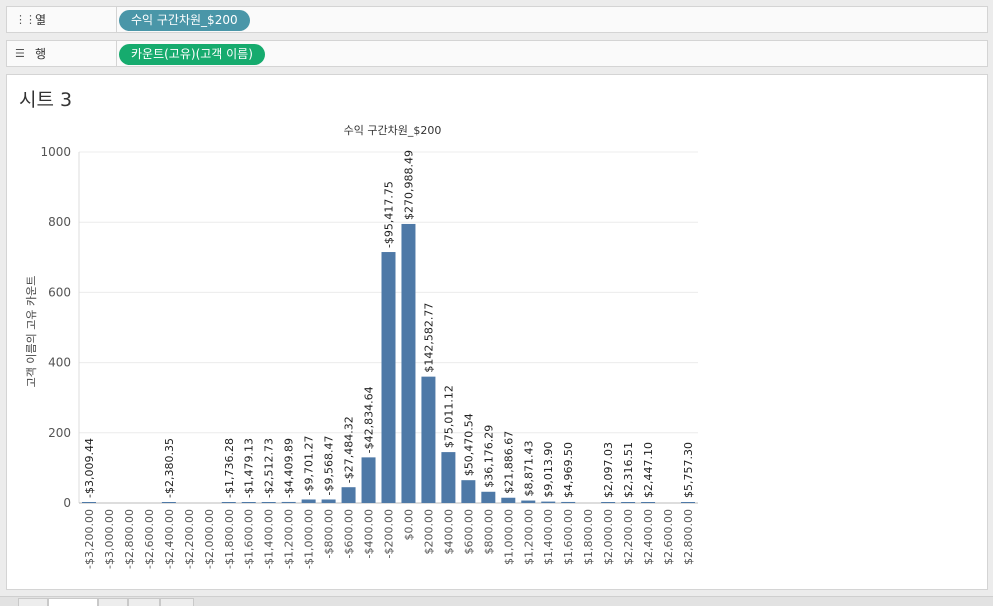 The height and width of the screenshot is (606, 993). What do you see at coordinates (67, 503) in the screenshot?
I see `y-tick-label: 0` at bounding box center [67, 503].